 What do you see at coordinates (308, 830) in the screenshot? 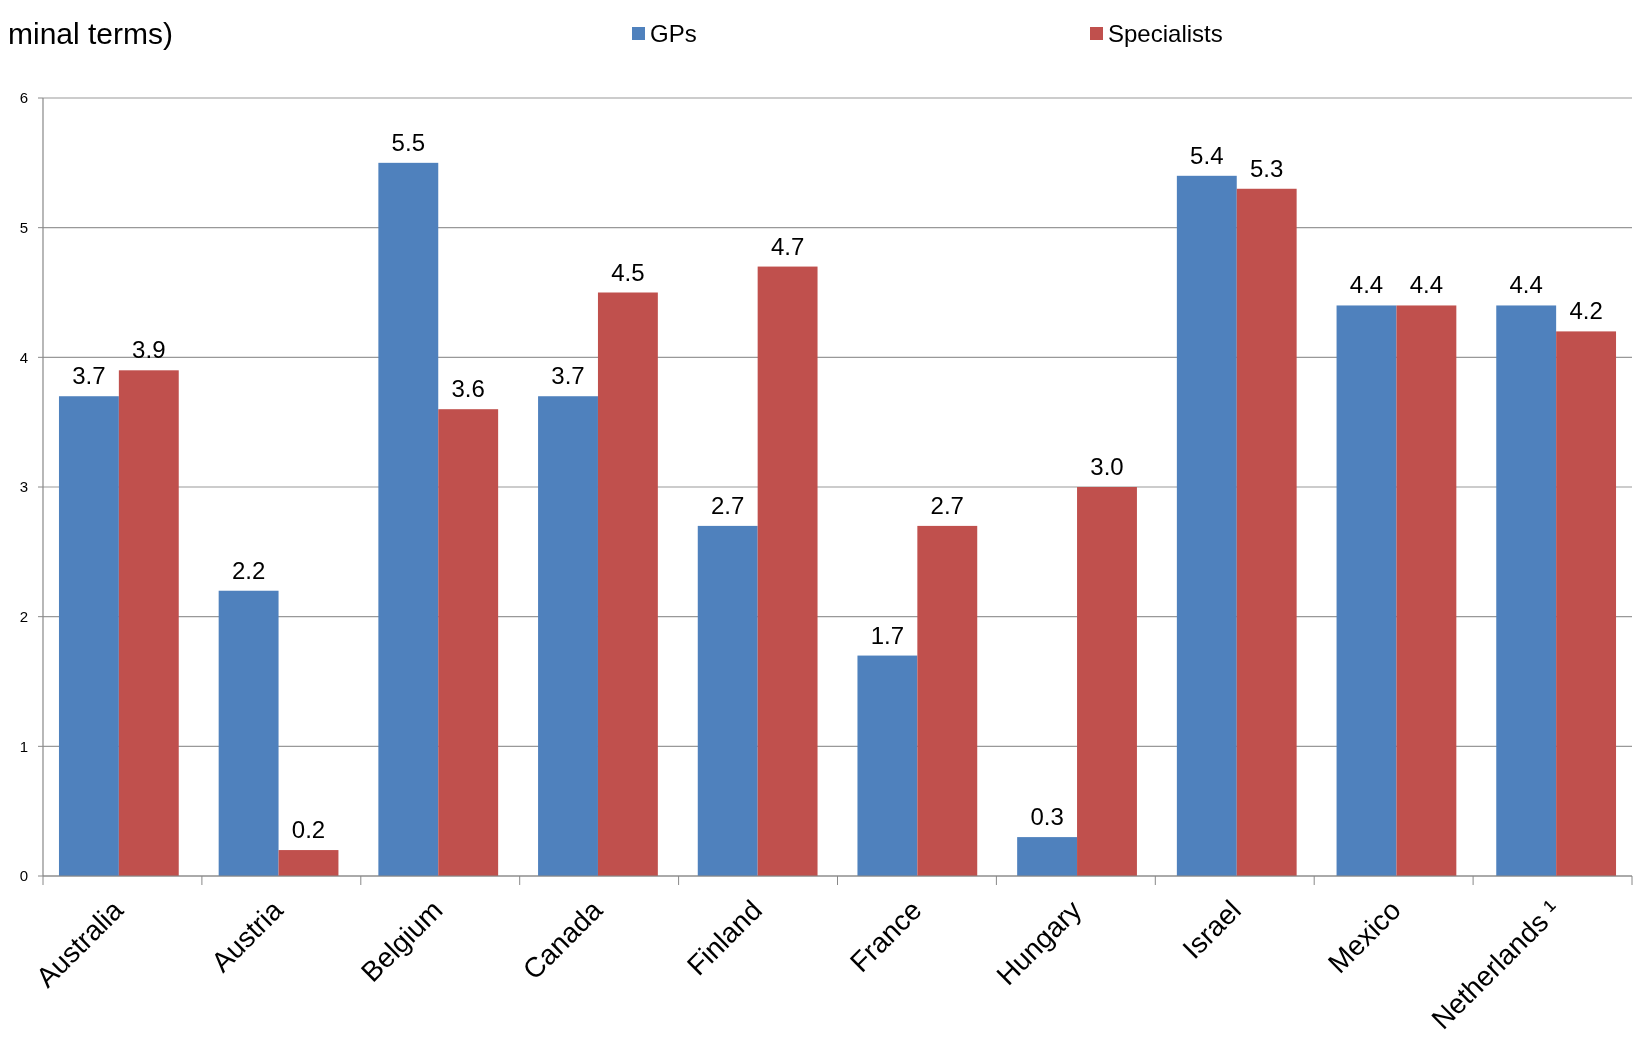
I see `data-label: 0.2` at bounding box center [308, 830].